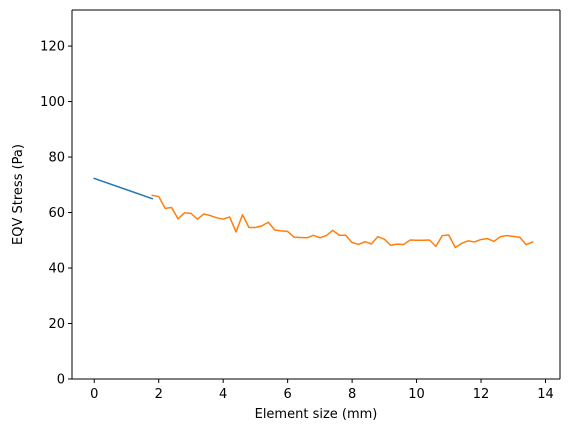  Describe the element at coordinates (52, 47) in the screenshot. I see `y-tick-label: 120` at that location.